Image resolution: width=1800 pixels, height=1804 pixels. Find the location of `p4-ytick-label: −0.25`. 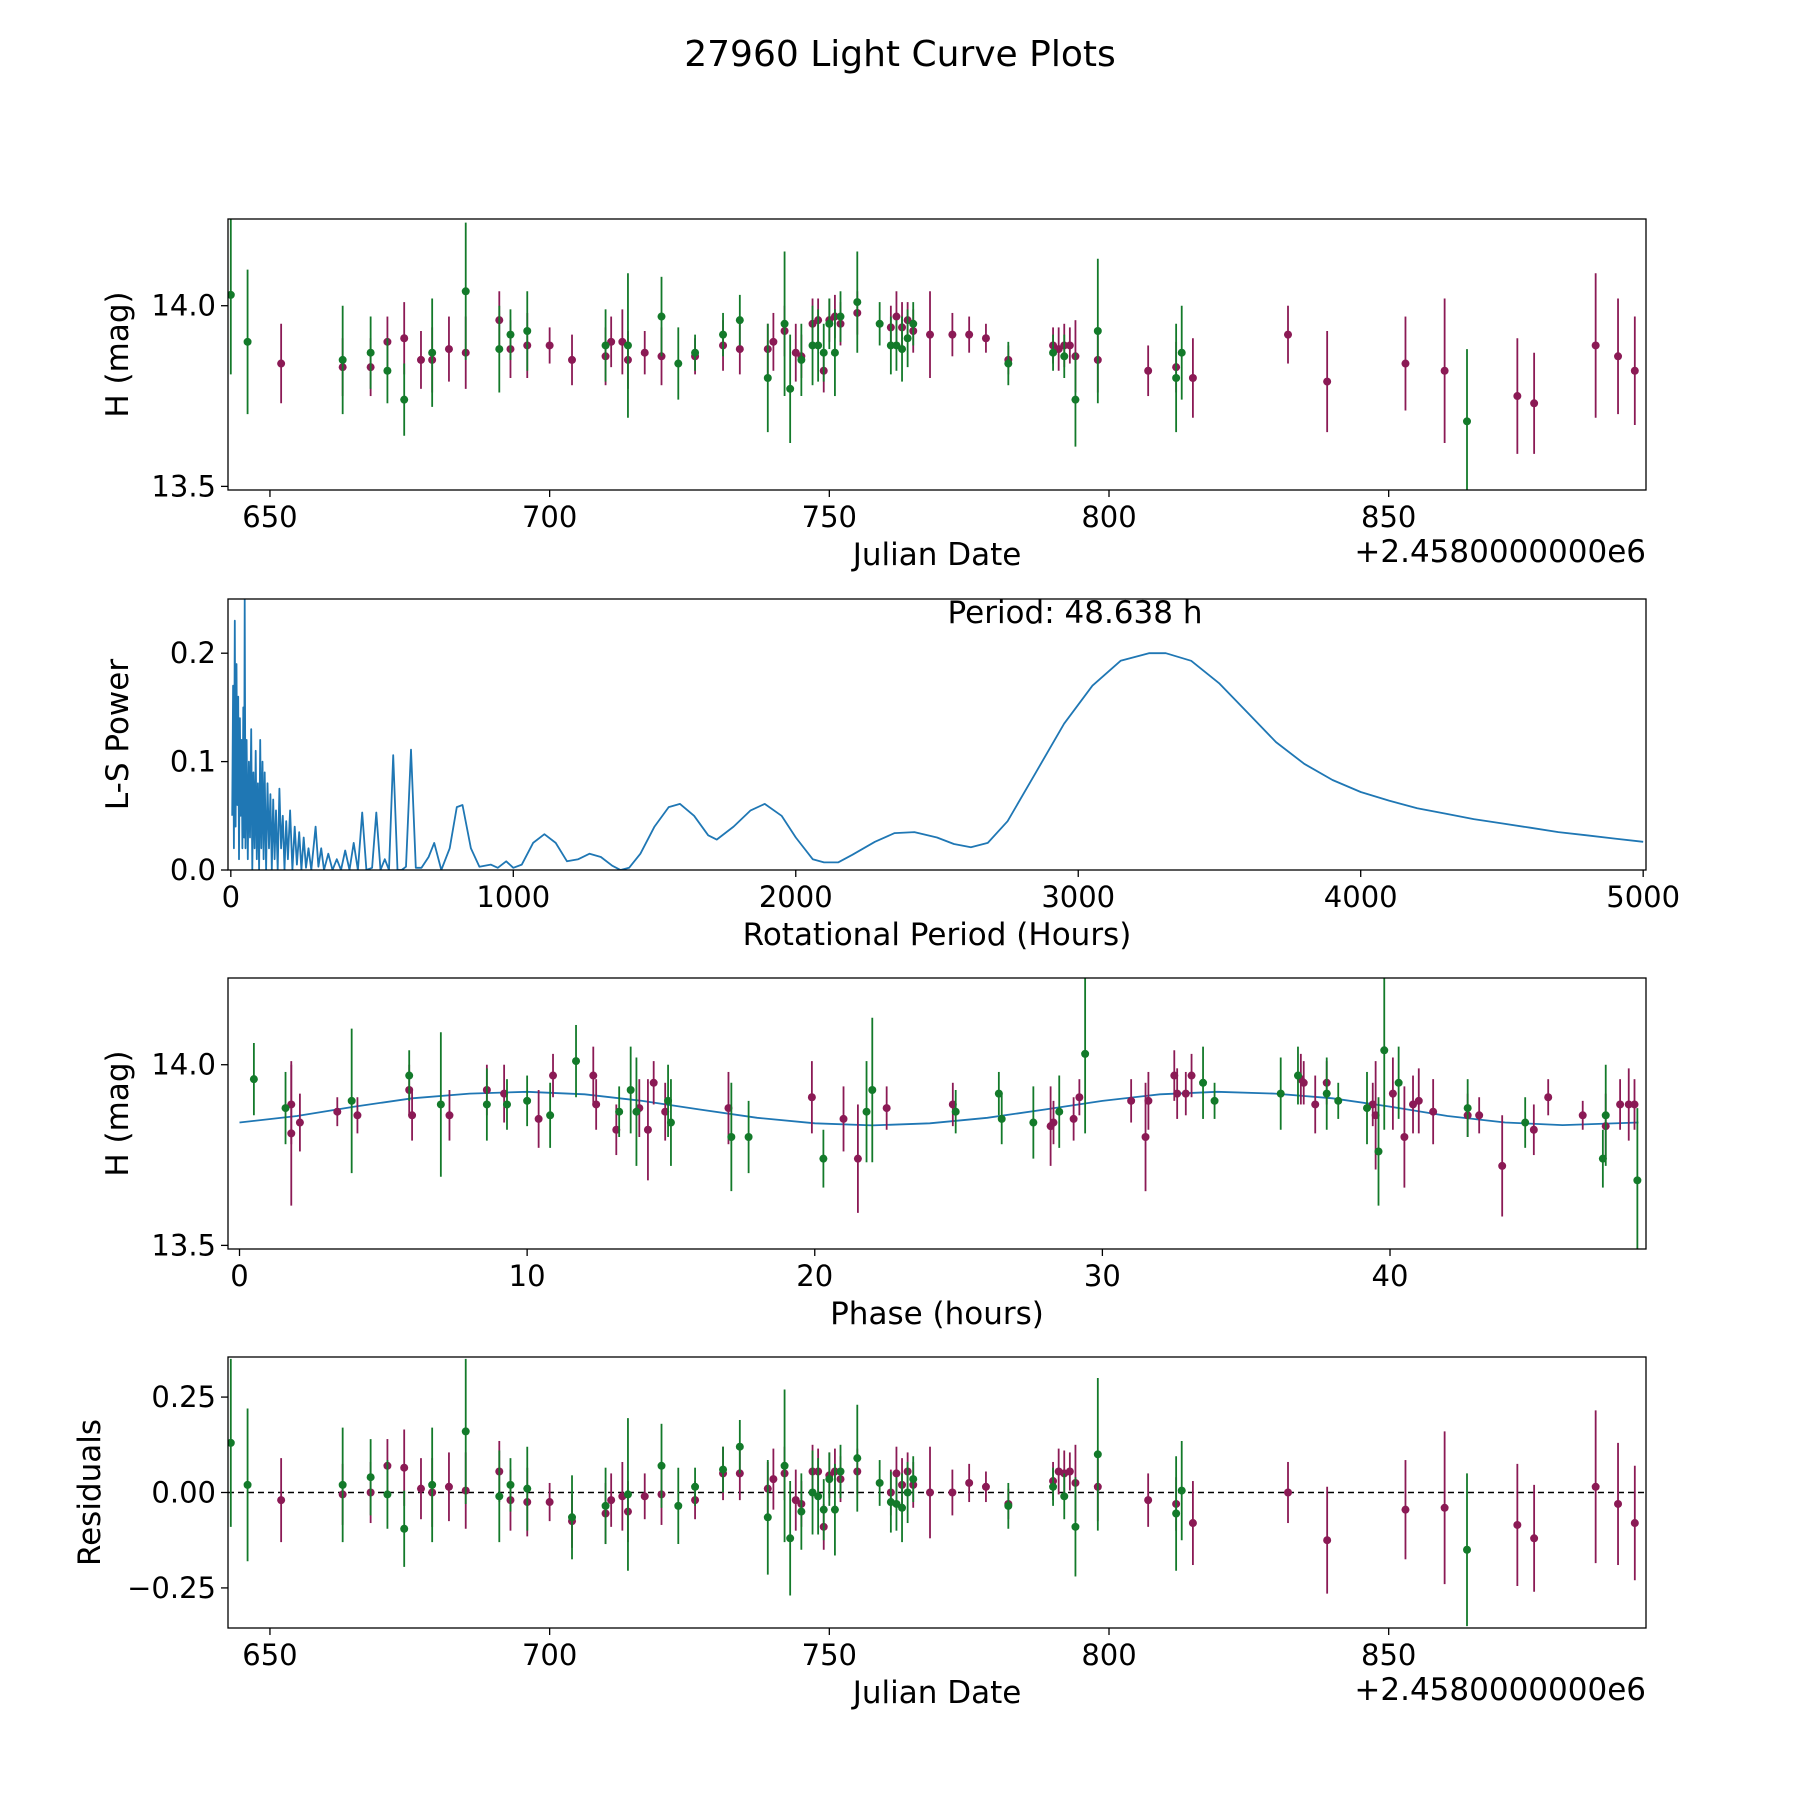

p4-ytick-label: −0.25 is located at coordinates (171, 1588).